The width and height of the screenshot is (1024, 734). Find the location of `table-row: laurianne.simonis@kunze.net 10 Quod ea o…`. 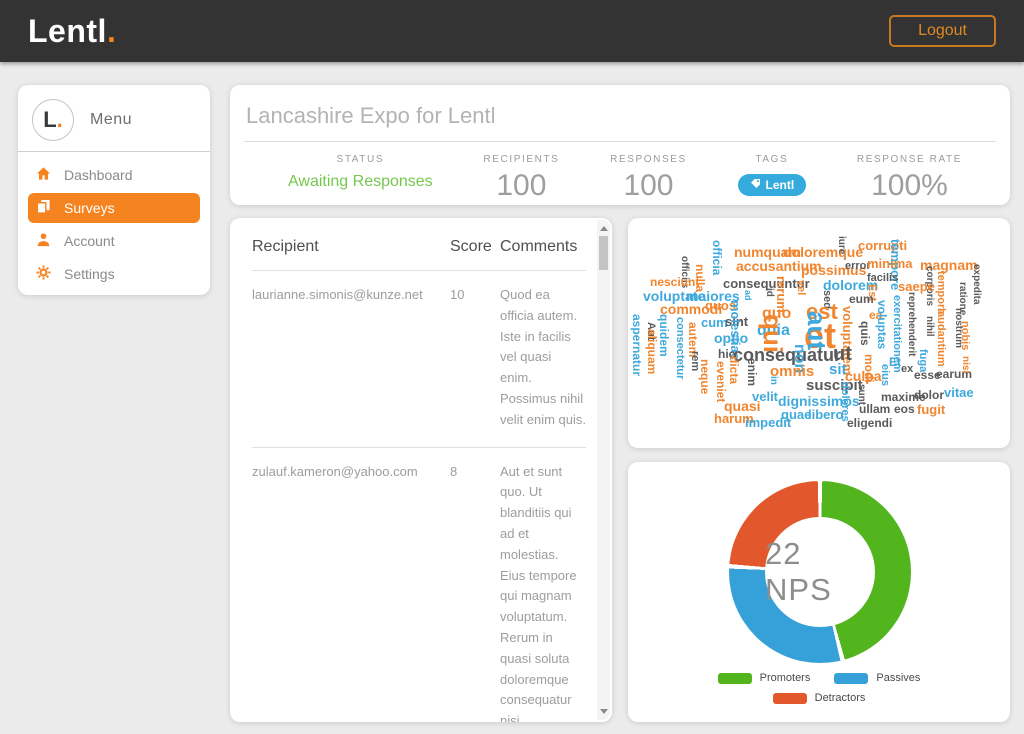

table-row: laurianne.simonis@kunze.net 10 Quod ea o… is located at coordinates (419, 359).